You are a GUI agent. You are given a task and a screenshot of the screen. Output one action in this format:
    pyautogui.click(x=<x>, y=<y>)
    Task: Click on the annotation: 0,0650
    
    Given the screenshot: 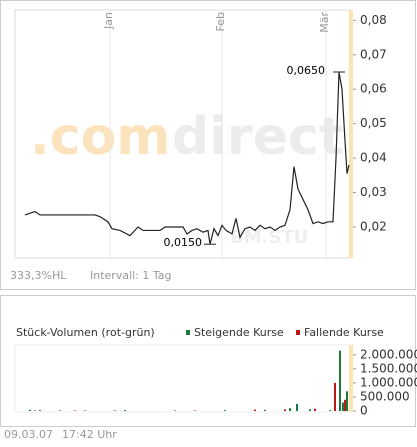 What is the action you would take?
    pyautogui.click(x=306, y=70)
    